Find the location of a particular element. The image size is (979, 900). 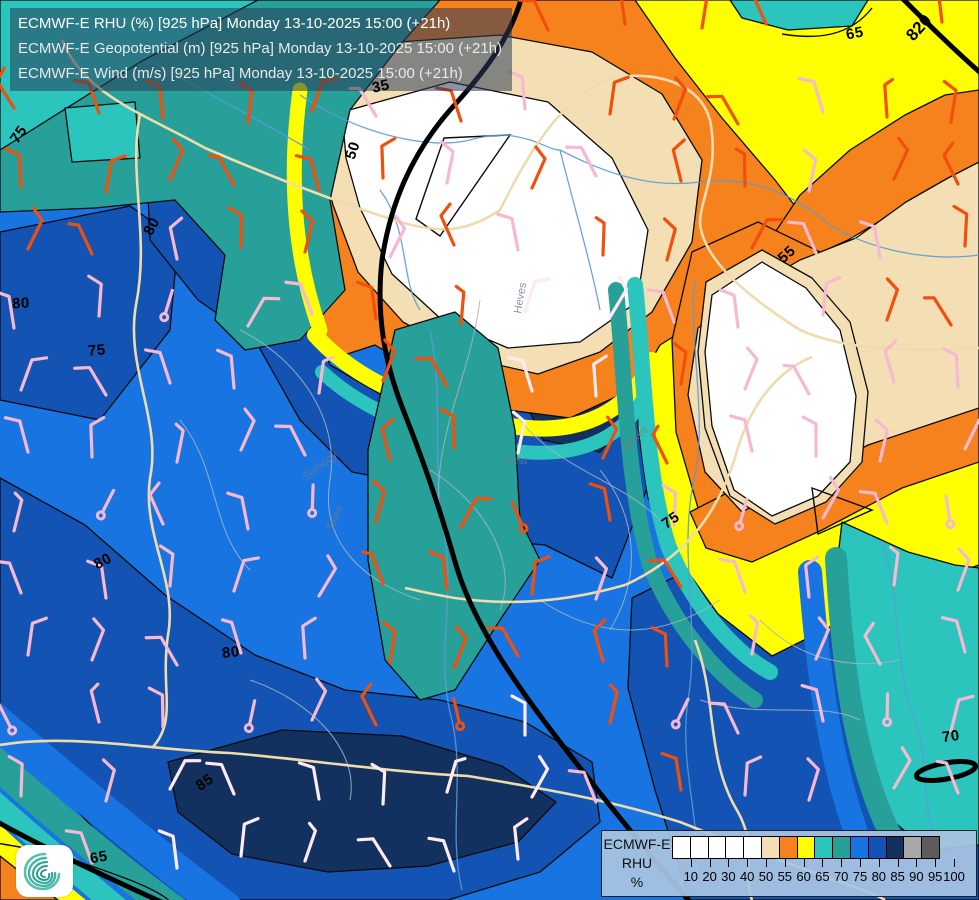

legend-tick-value: 65 is located at coordinates (822, 876).